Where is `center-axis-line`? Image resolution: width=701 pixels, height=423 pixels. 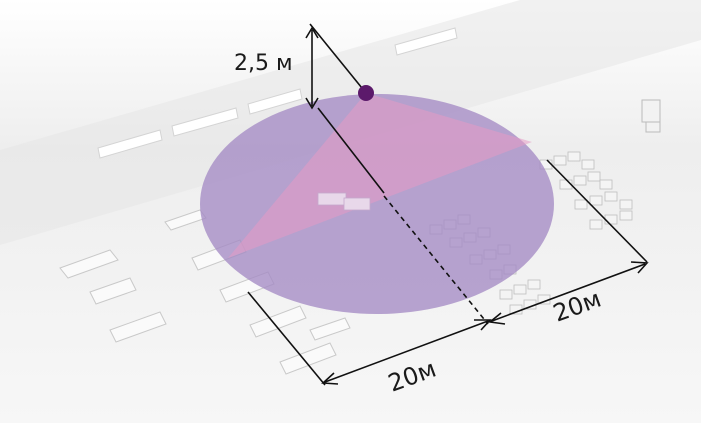
center-axis-line is located at coordinates (351, 150).